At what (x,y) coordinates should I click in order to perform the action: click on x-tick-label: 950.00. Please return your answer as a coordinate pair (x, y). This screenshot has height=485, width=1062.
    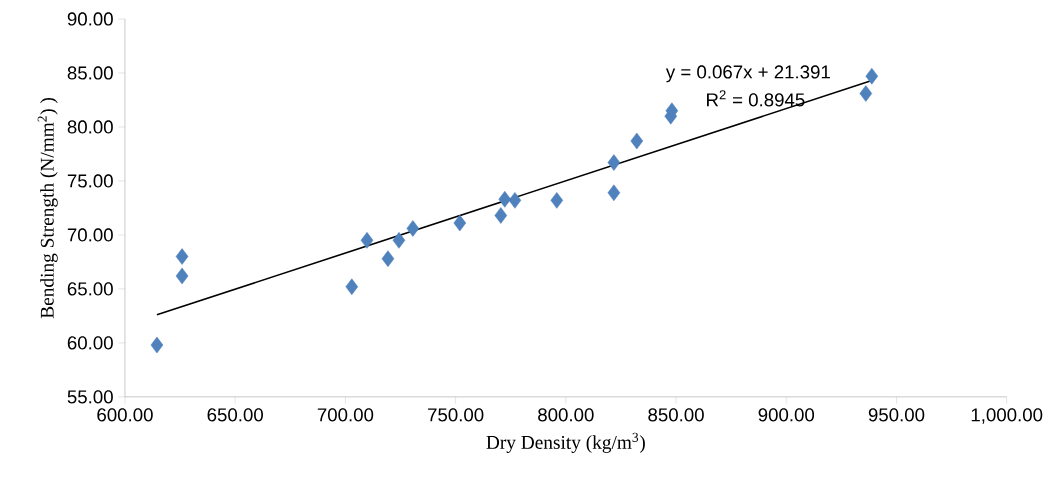
    Looking at the image, I should click on (896, 415).